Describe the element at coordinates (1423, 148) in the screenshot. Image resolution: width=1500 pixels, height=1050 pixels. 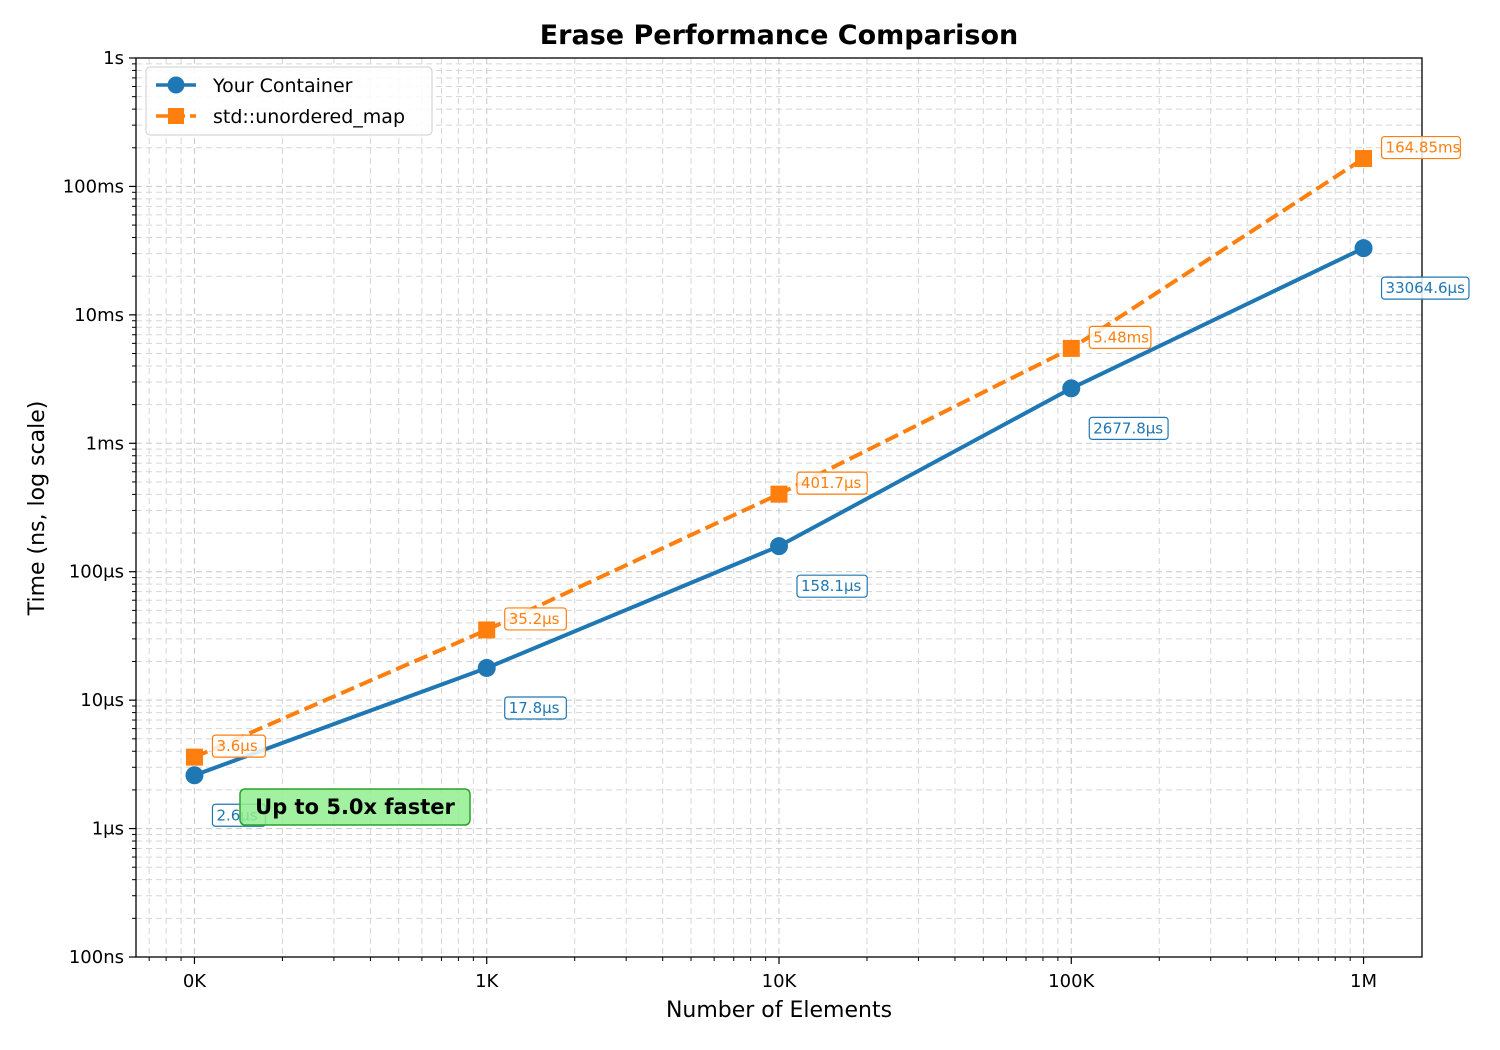
I see `data-label-std-unordered-map: 164.85ms` at that location.